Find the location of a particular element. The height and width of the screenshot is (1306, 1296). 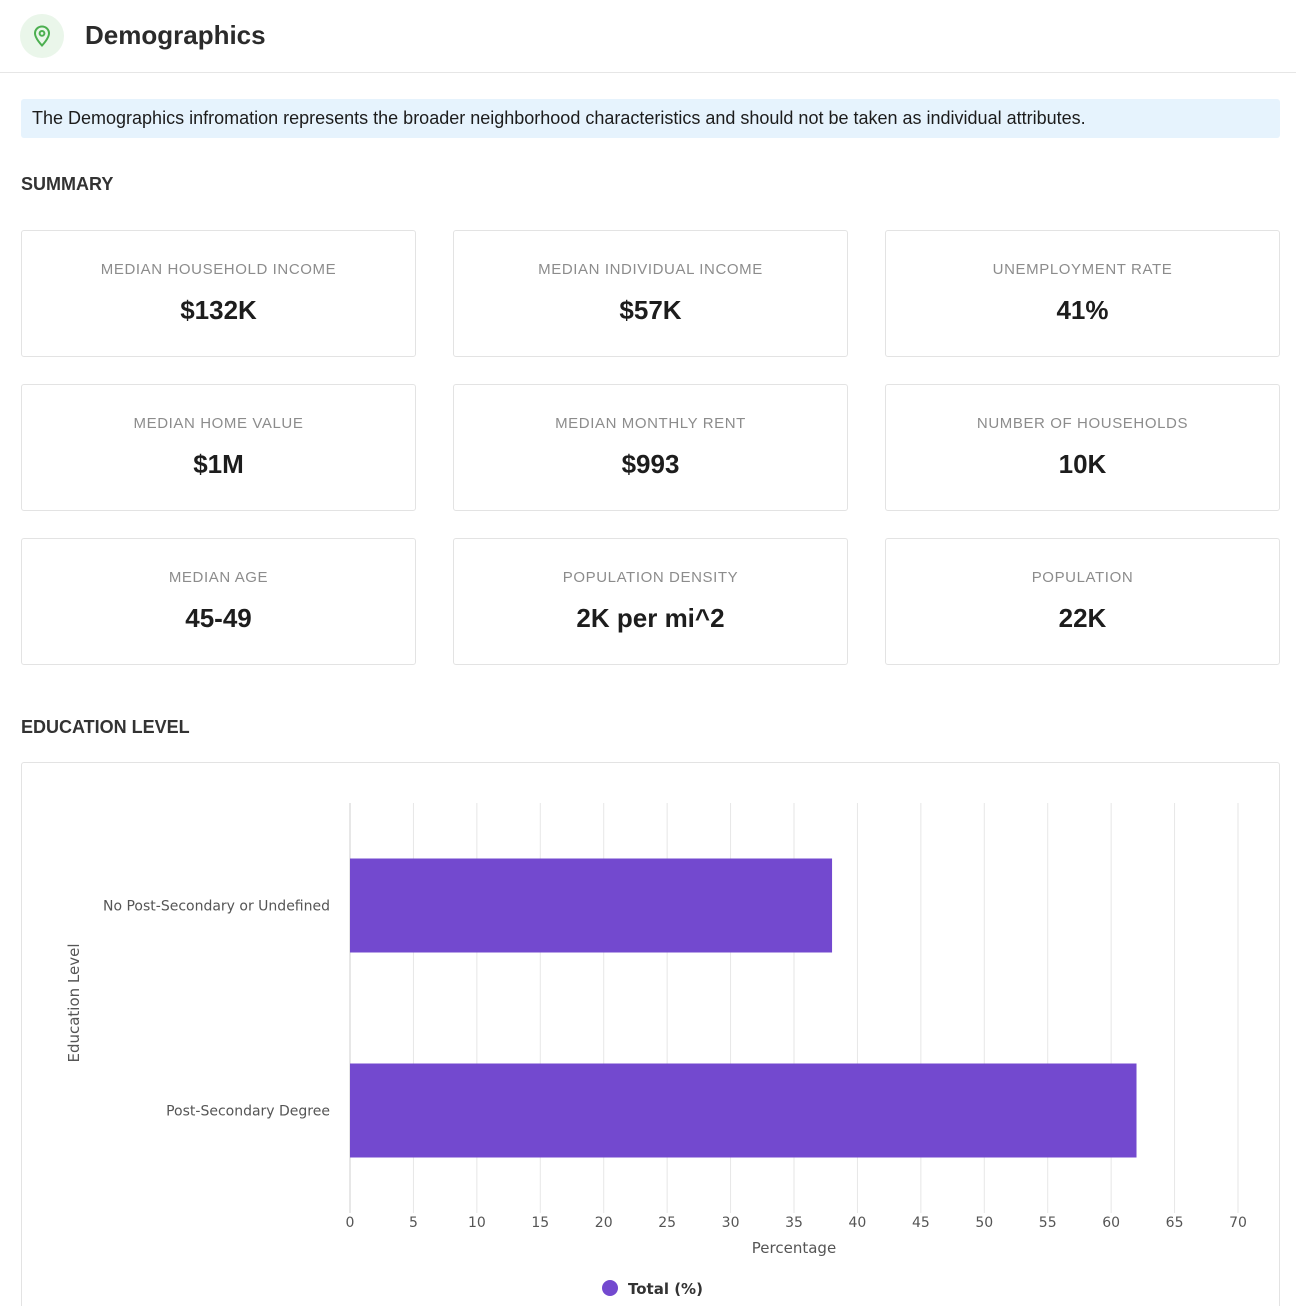

x-tick-label: 70 is located at coordinates (1238, 1223).